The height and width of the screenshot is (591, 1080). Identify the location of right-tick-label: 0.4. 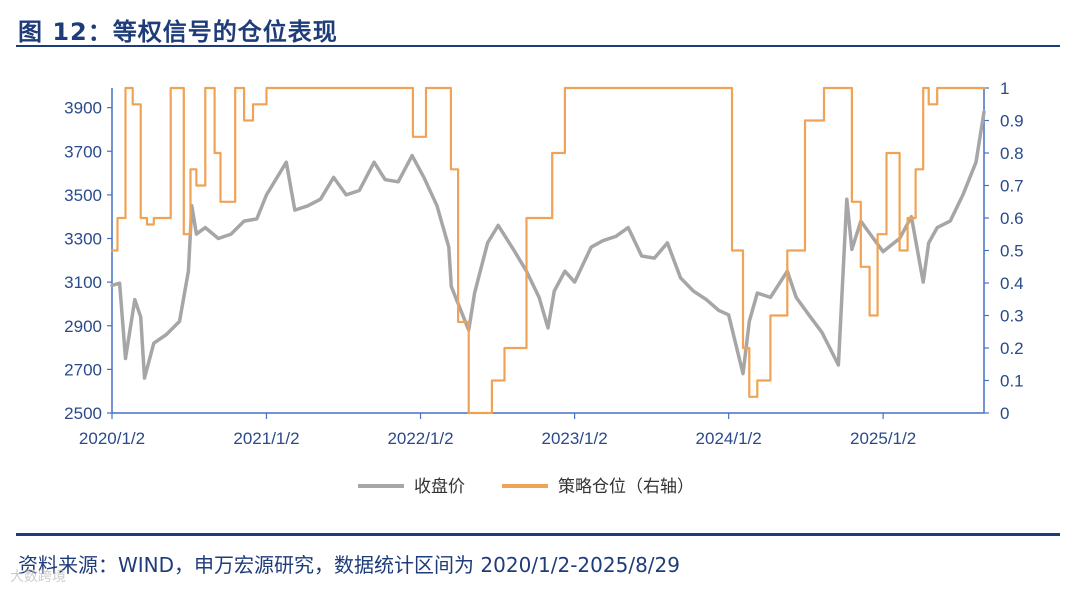
(1012, 283).